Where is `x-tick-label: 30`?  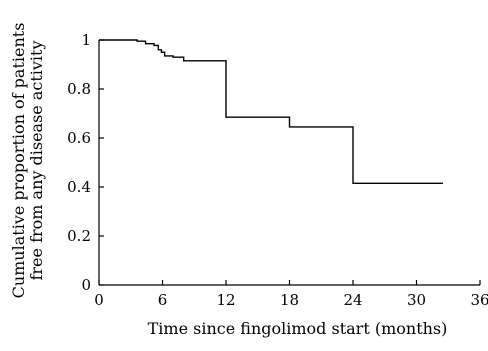 x-tick-label: 30 is located at coordinates (416, 300).